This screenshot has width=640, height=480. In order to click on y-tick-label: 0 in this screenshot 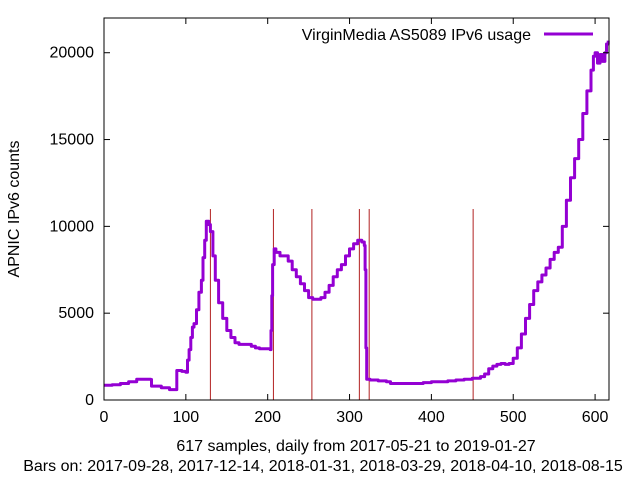, I will do `click(89, 400)`.